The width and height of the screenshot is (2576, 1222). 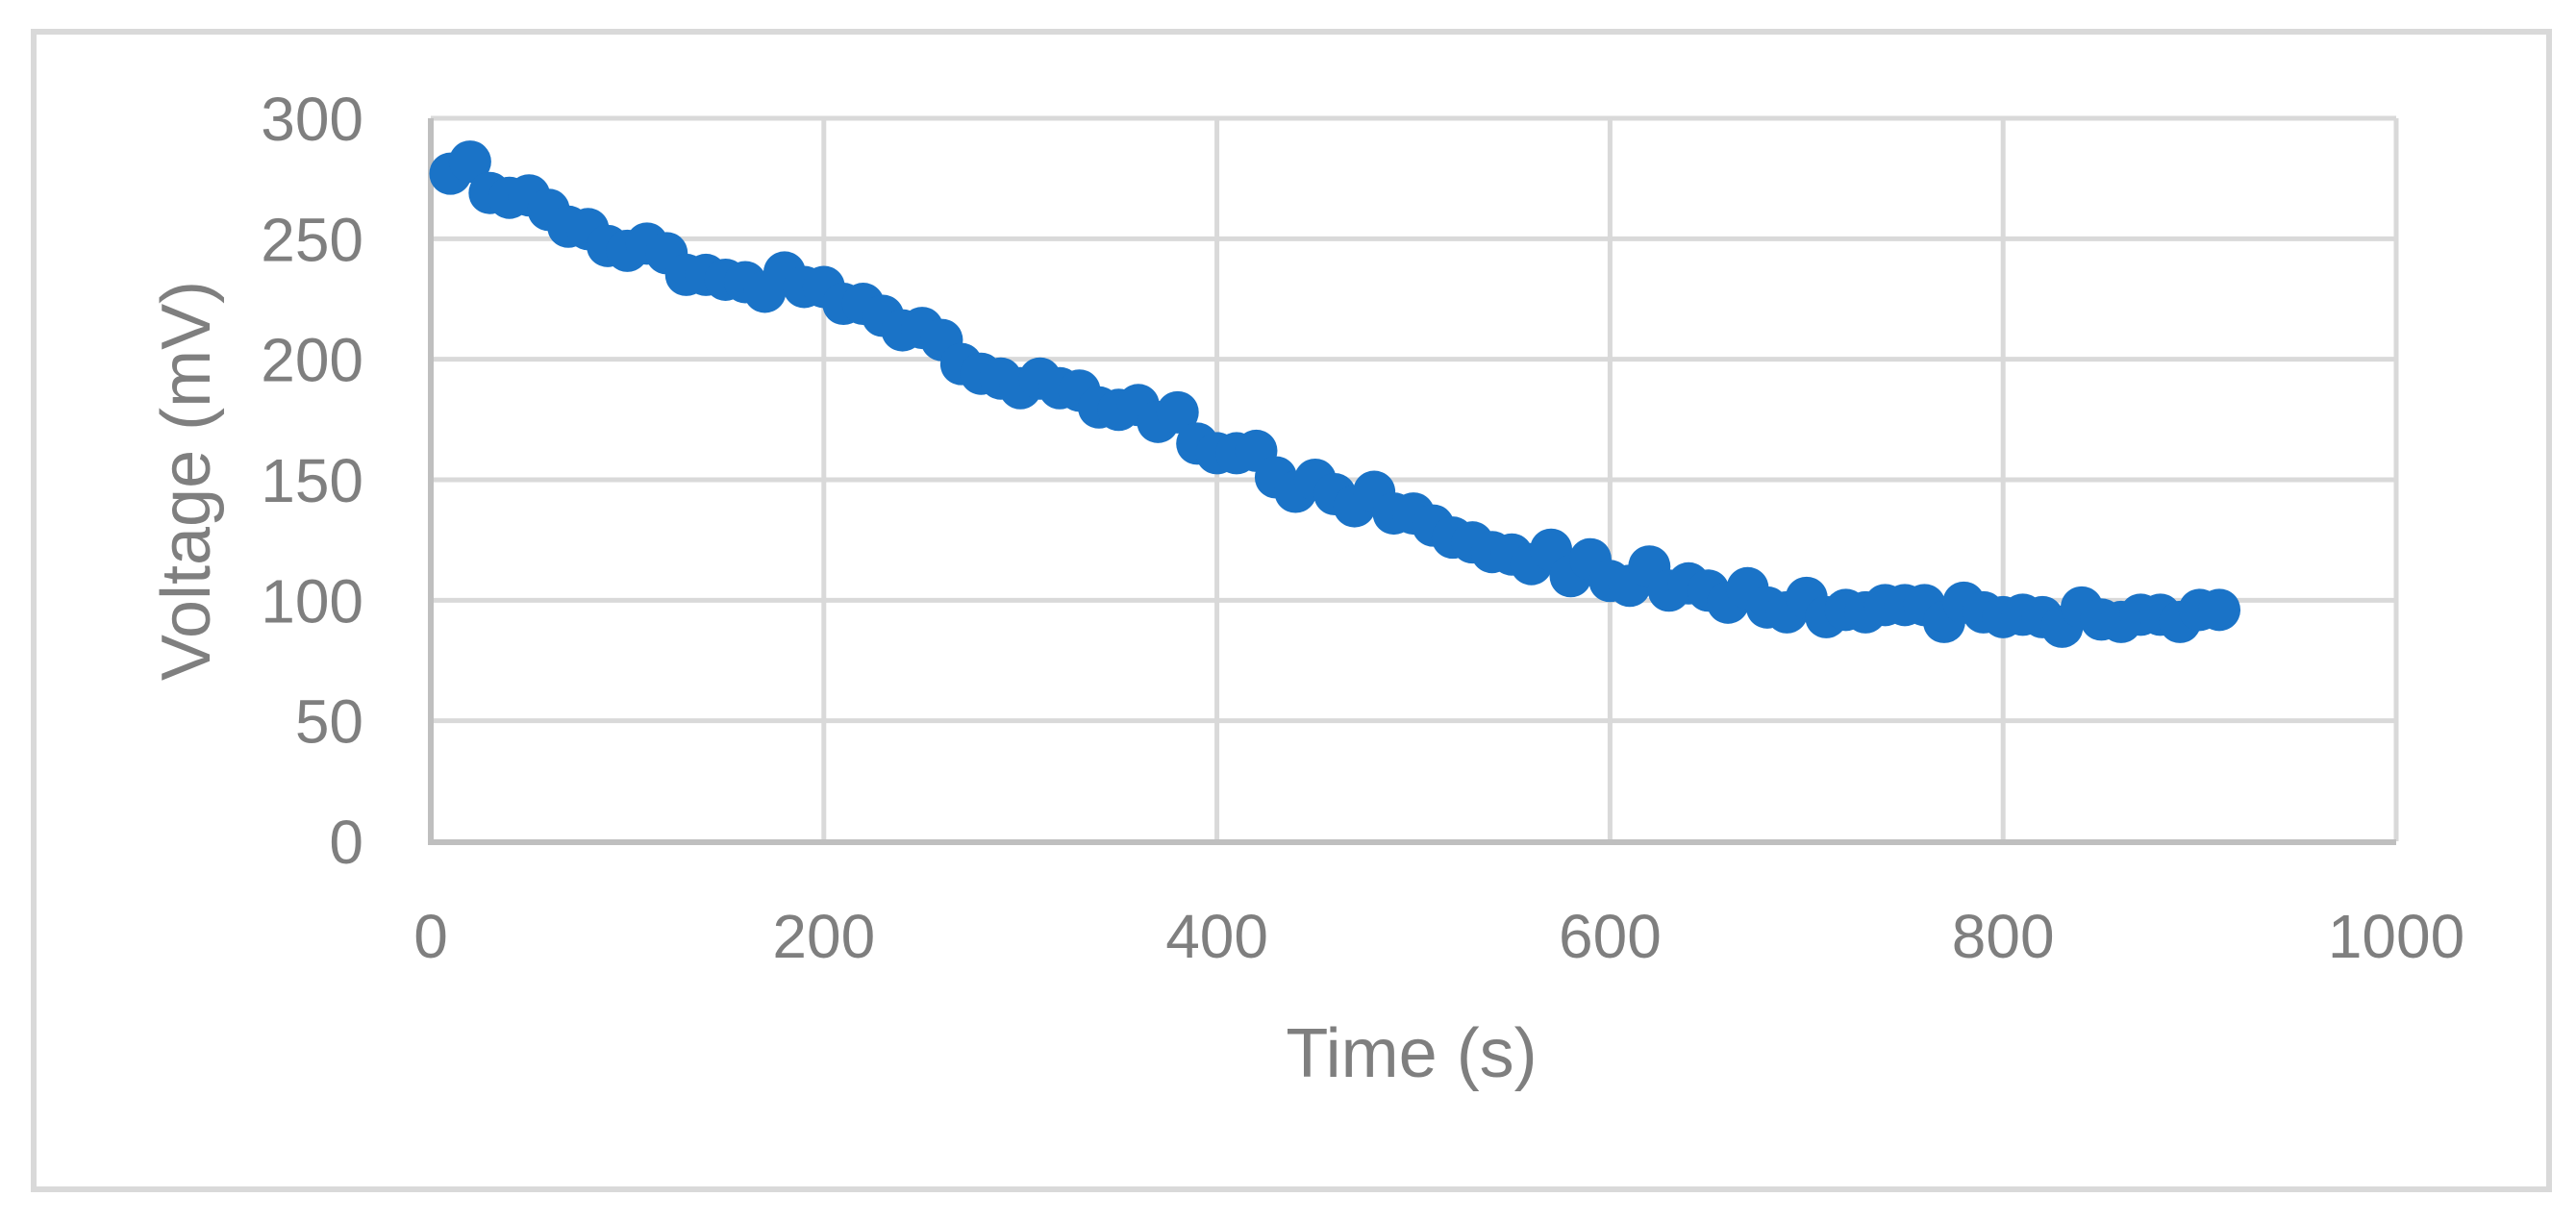 What do you see at coordinates (430, 936) in the screenshot?
I see `x-tick-label: 0` at bounding box center [430, 936].